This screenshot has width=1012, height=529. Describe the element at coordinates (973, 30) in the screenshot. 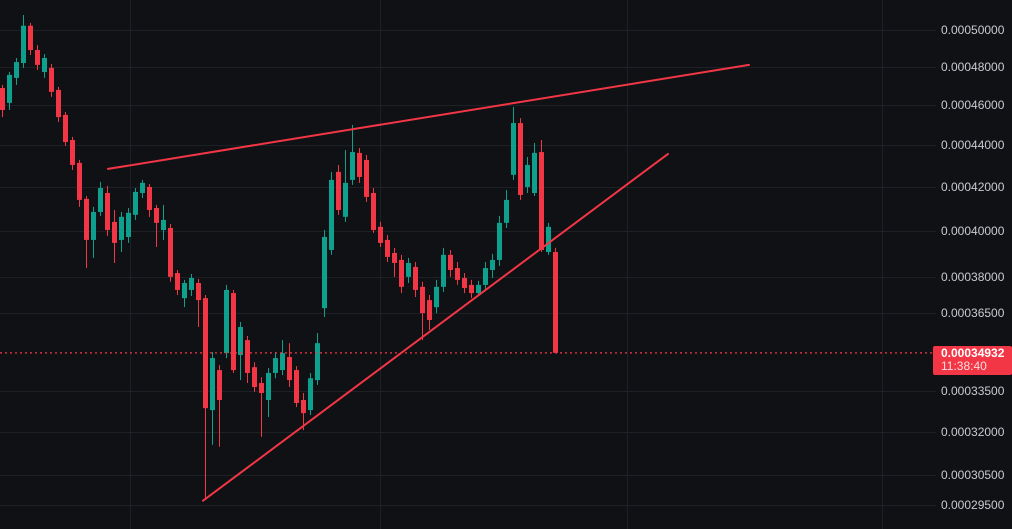

I see `price-axis-label: 0.00050000` at that location.